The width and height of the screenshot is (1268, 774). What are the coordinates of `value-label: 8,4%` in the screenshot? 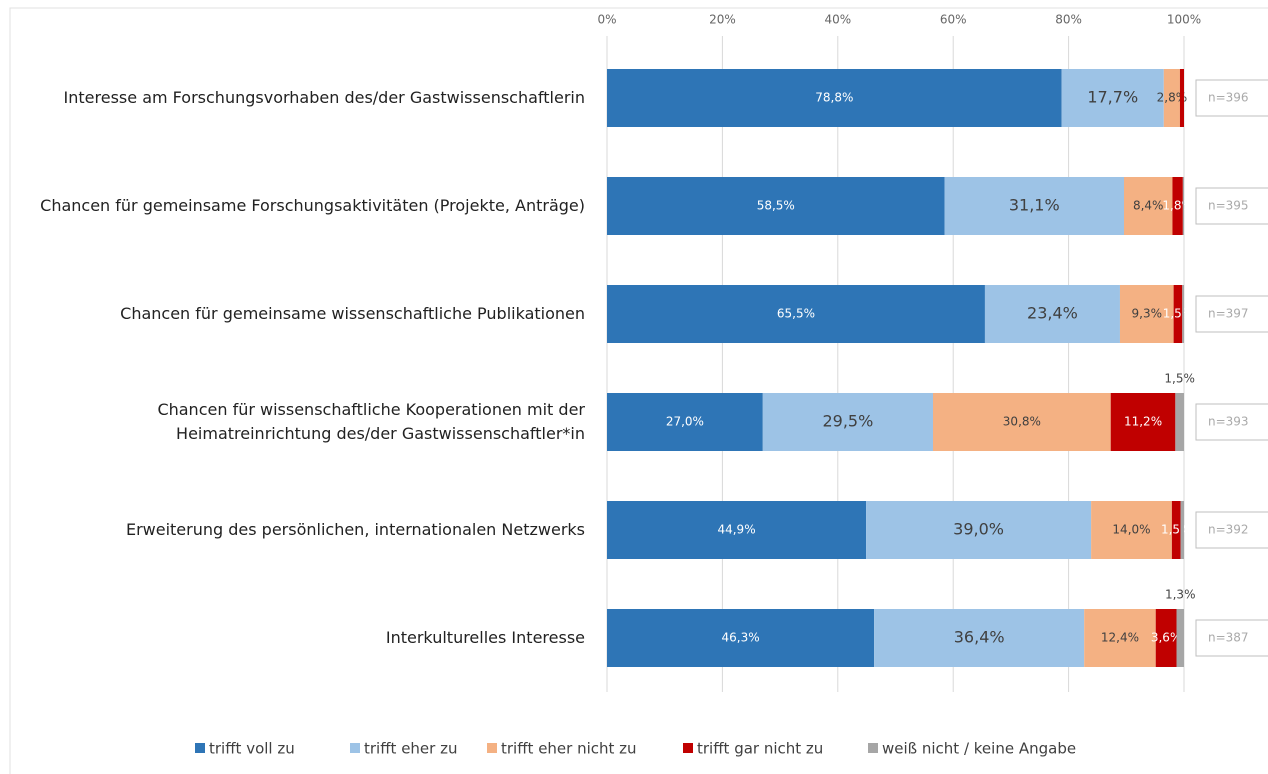 It's located at (1148, 206).